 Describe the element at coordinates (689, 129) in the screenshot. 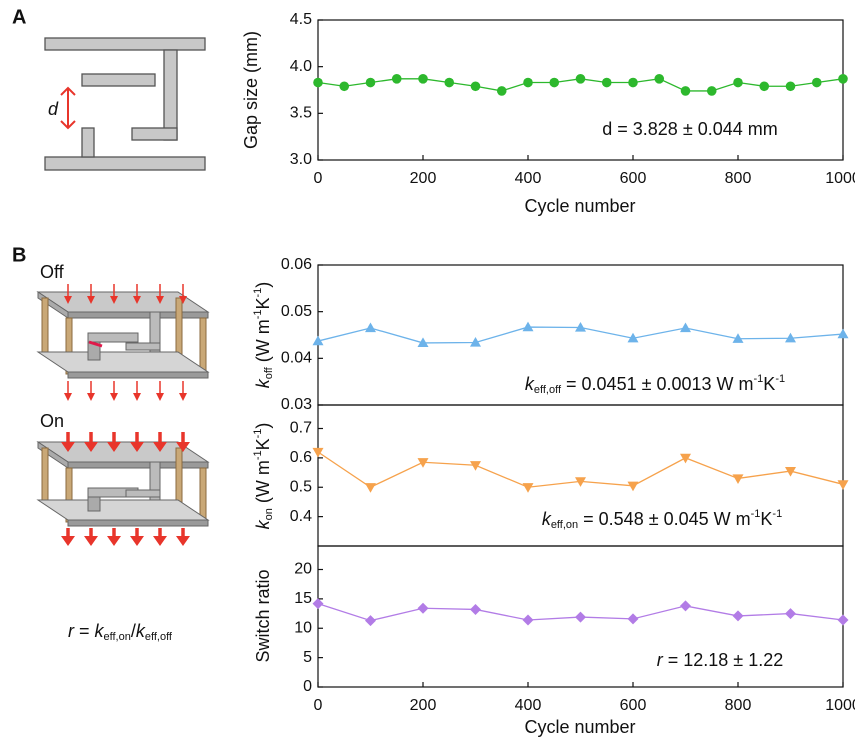

I see `annotation: d = 3.828 ± 0.044 mm` at that location.